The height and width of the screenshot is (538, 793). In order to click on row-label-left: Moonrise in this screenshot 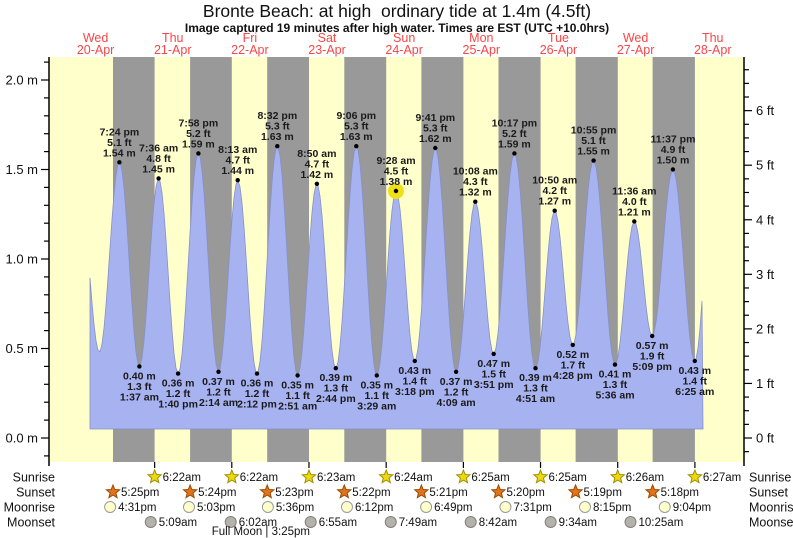, I will do `click(29, 508)`.